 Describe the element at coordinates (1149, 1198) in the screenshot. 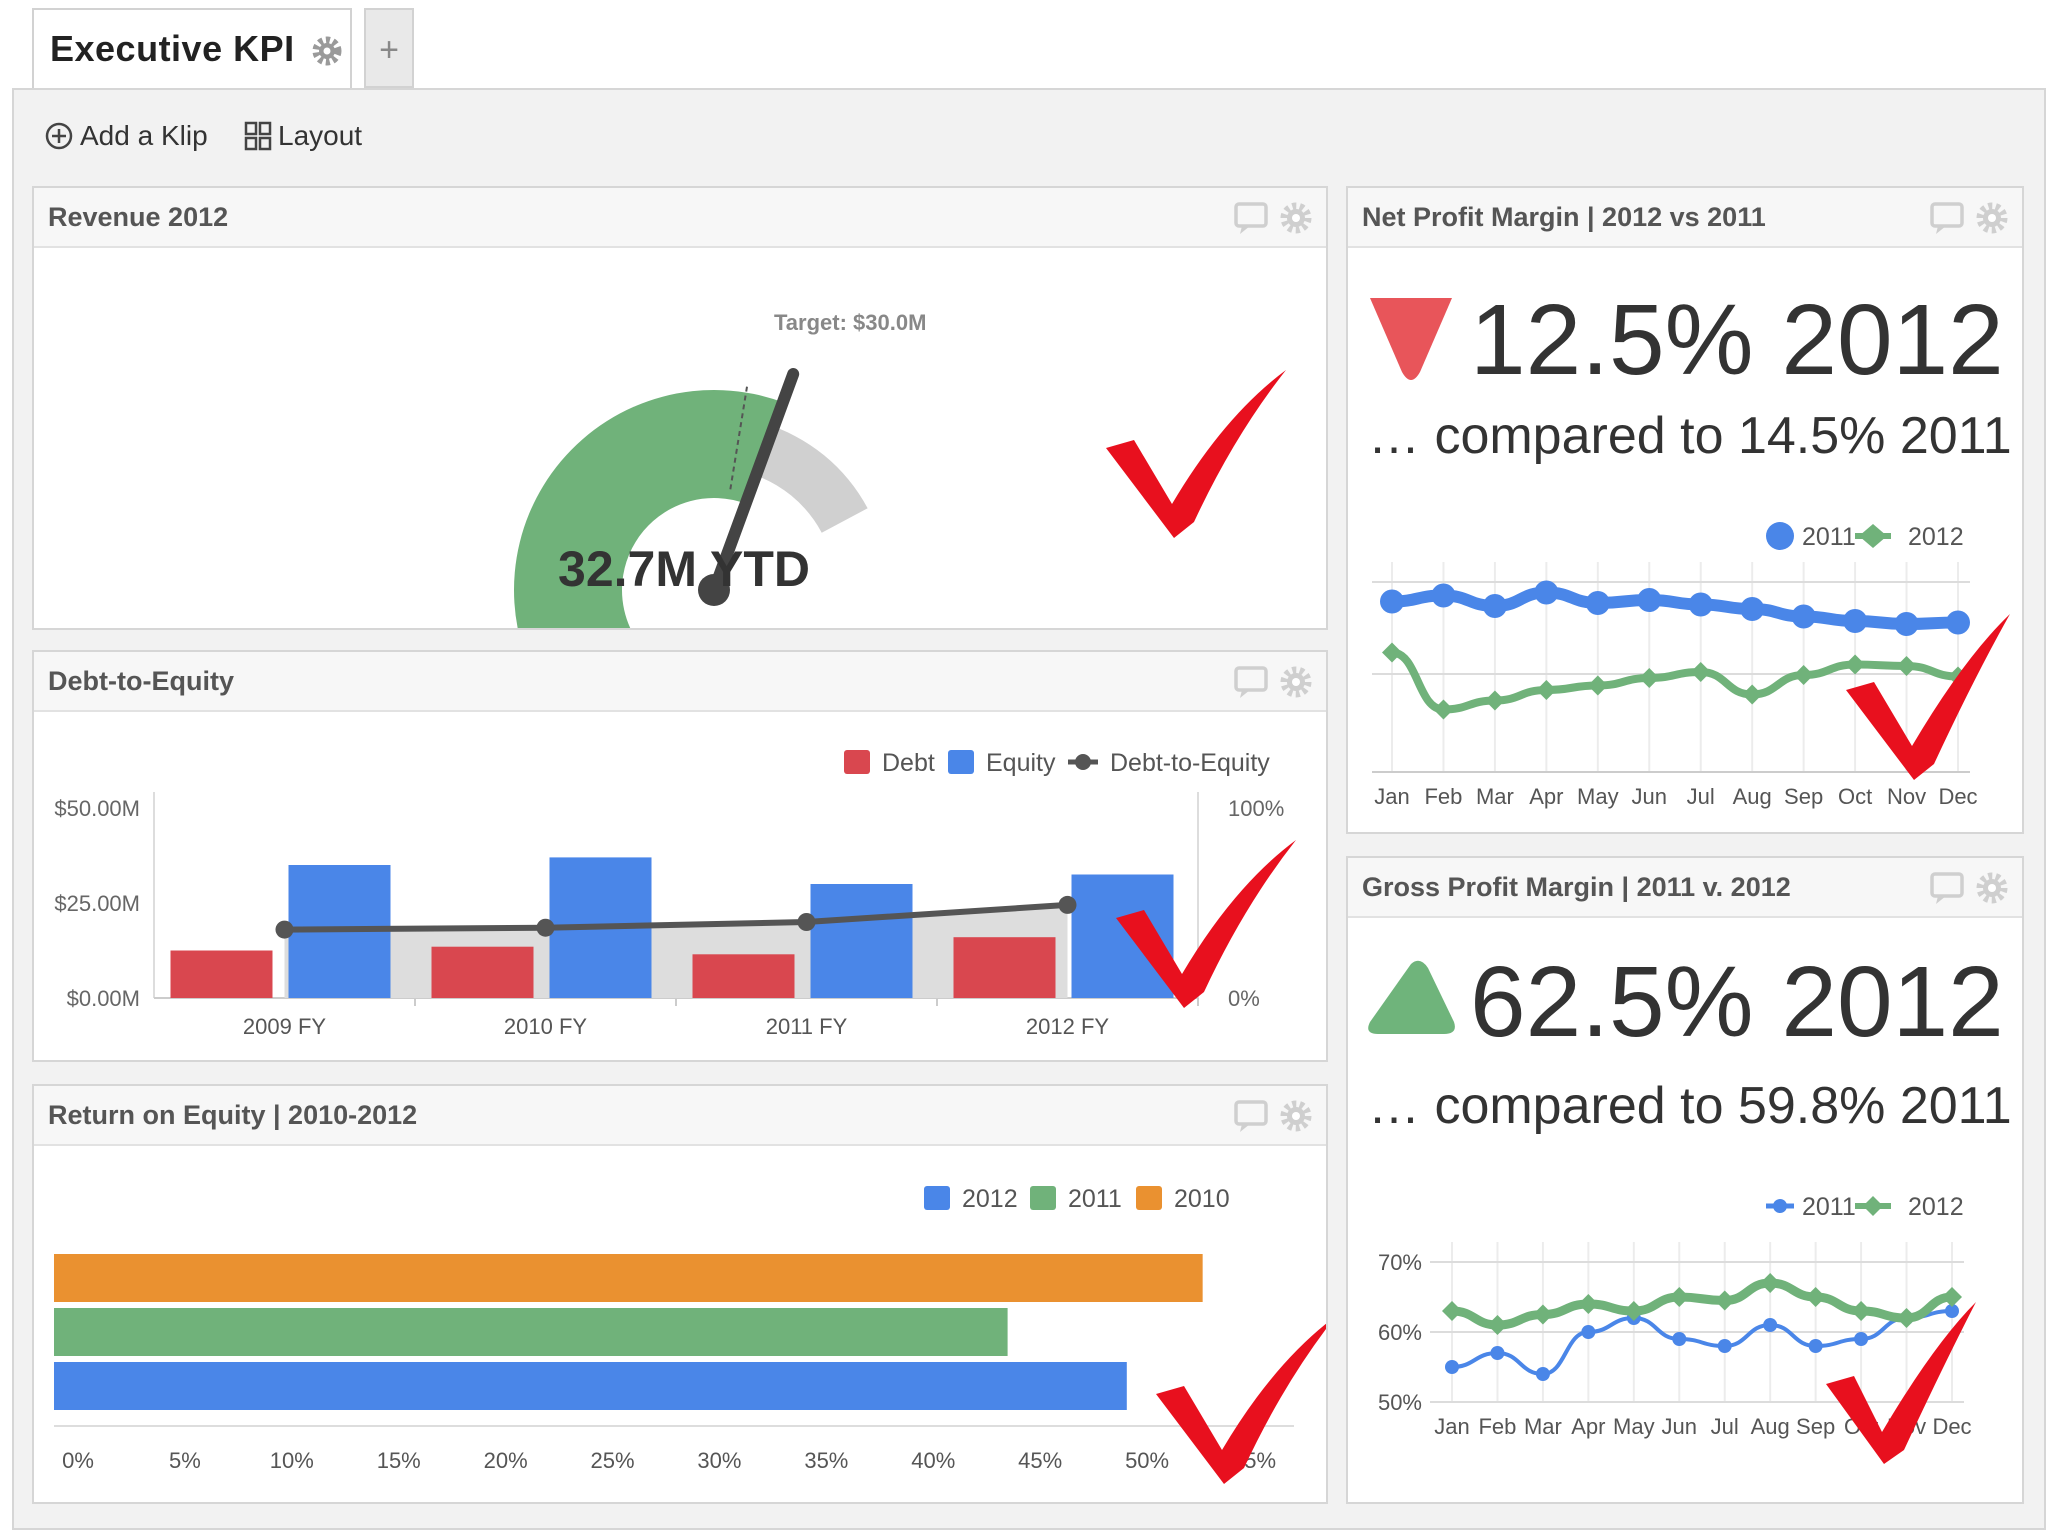

I see `legend-swatch-2010` at that location.